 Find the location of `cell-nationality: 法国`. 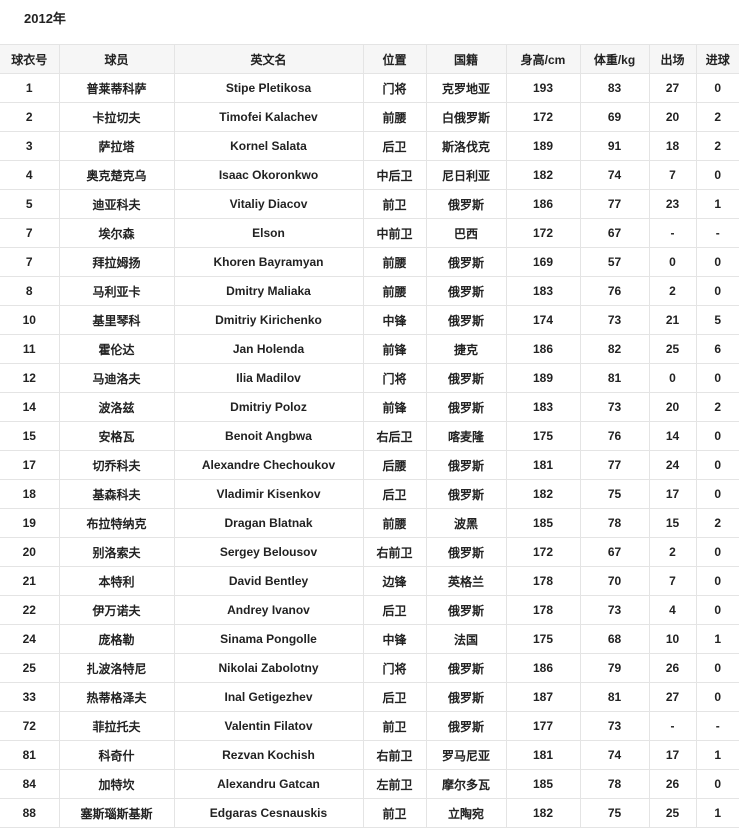

cell-nationality: 法国 is located at coordinates (466, 639).